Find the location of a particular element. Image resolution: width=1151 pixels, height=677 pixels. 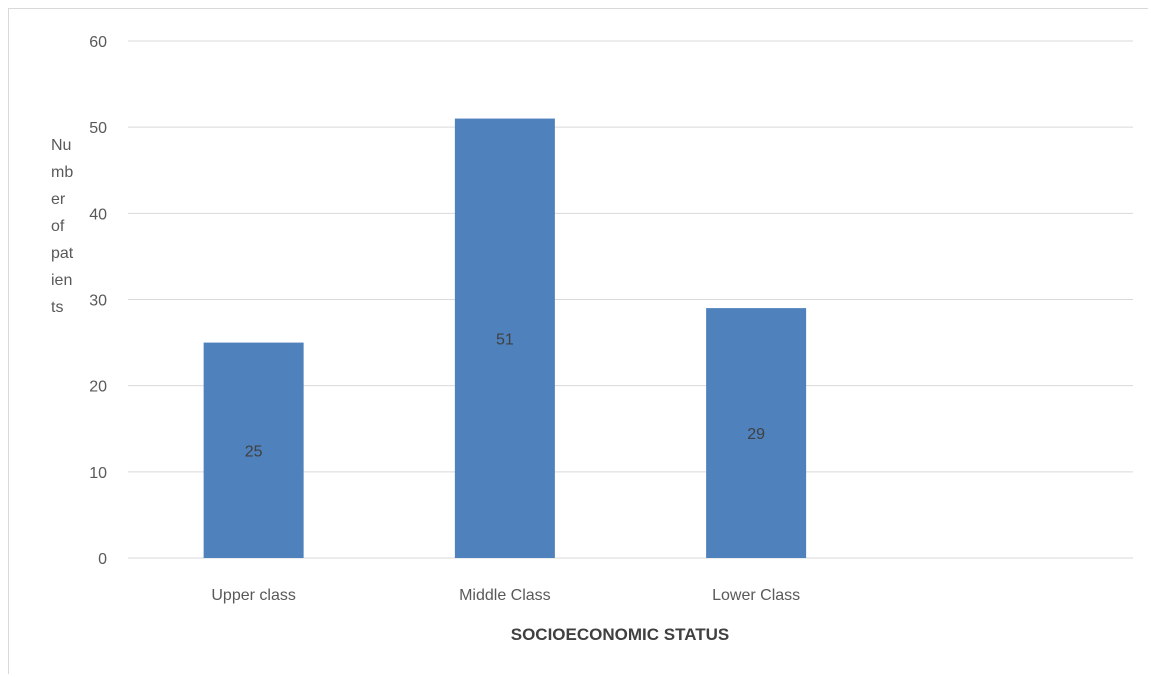

category-label-middle-class: Middle Class is located at coordinates (505, 595).